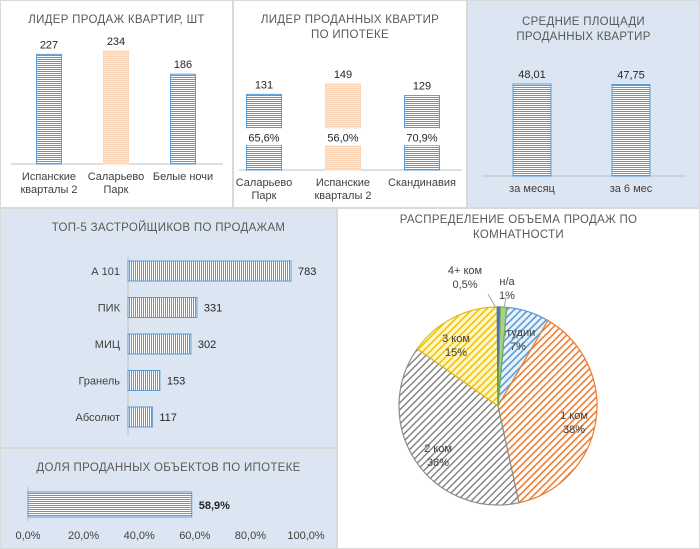  I want to click on tick-label: 20,0%, so click(83, 536).